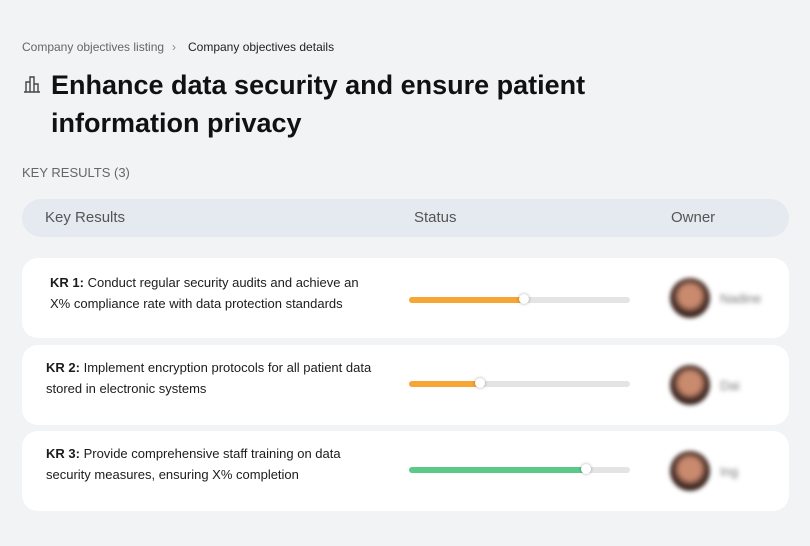  I want to click on section-label: KEY RESULTS (3), so click(76, 172).